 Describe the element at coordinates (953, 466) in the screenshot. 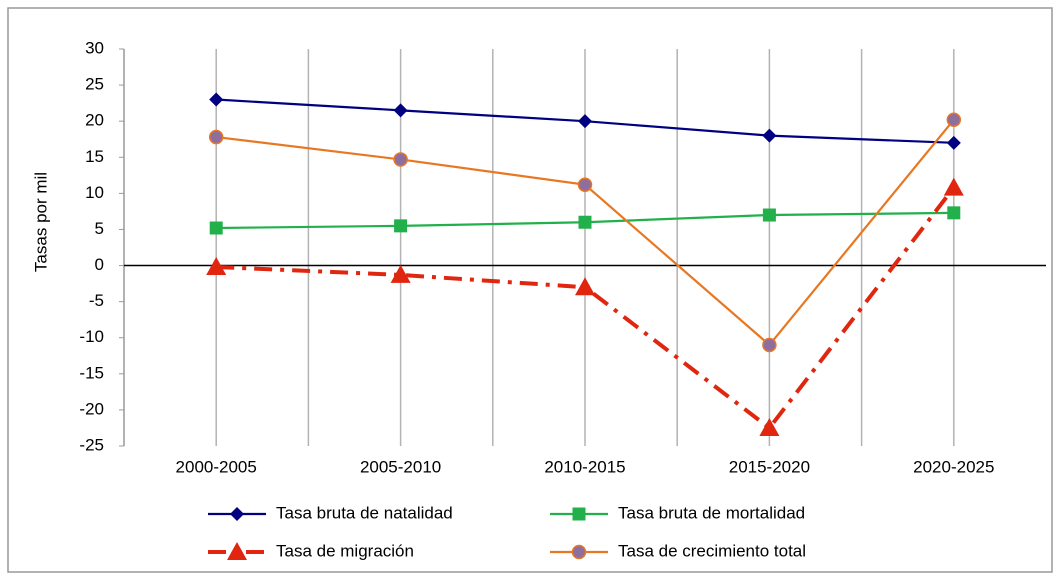

I see `x-tick-label: 2020-2025` at that location.